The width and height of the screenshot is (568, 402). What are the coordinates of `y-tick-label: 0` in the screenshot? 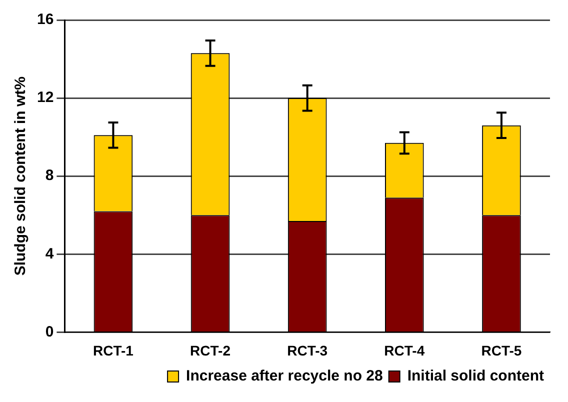 It's located at (49, 331).